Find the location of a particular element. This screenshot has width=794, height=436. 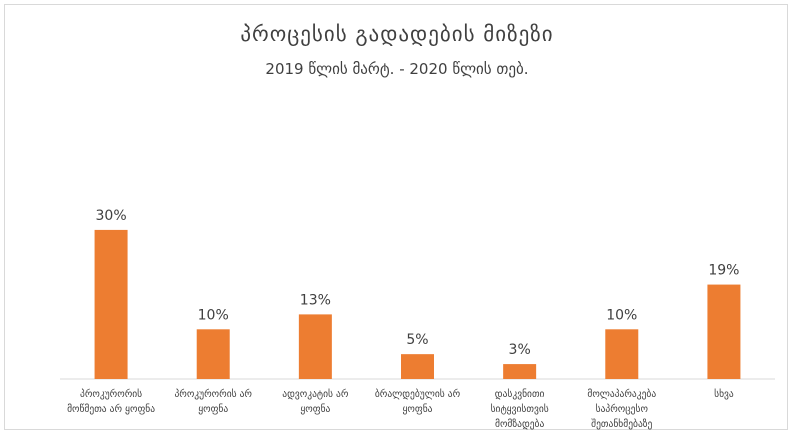

x-tick-label: პროკურორის is located at coordinates (111, 394).